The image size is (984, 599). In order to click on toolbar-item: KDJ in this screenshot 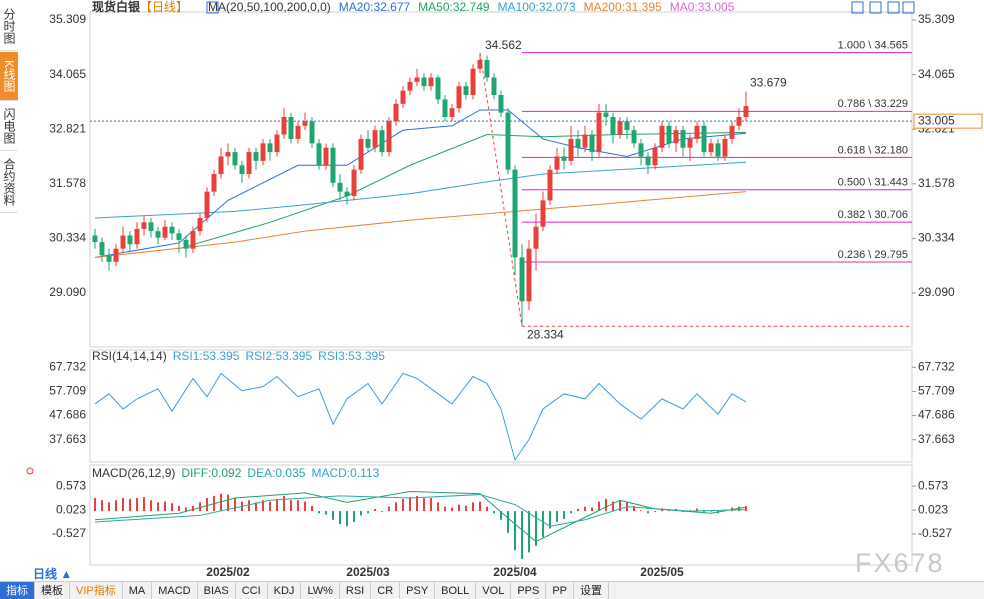, I will do `click(285, 590)`.